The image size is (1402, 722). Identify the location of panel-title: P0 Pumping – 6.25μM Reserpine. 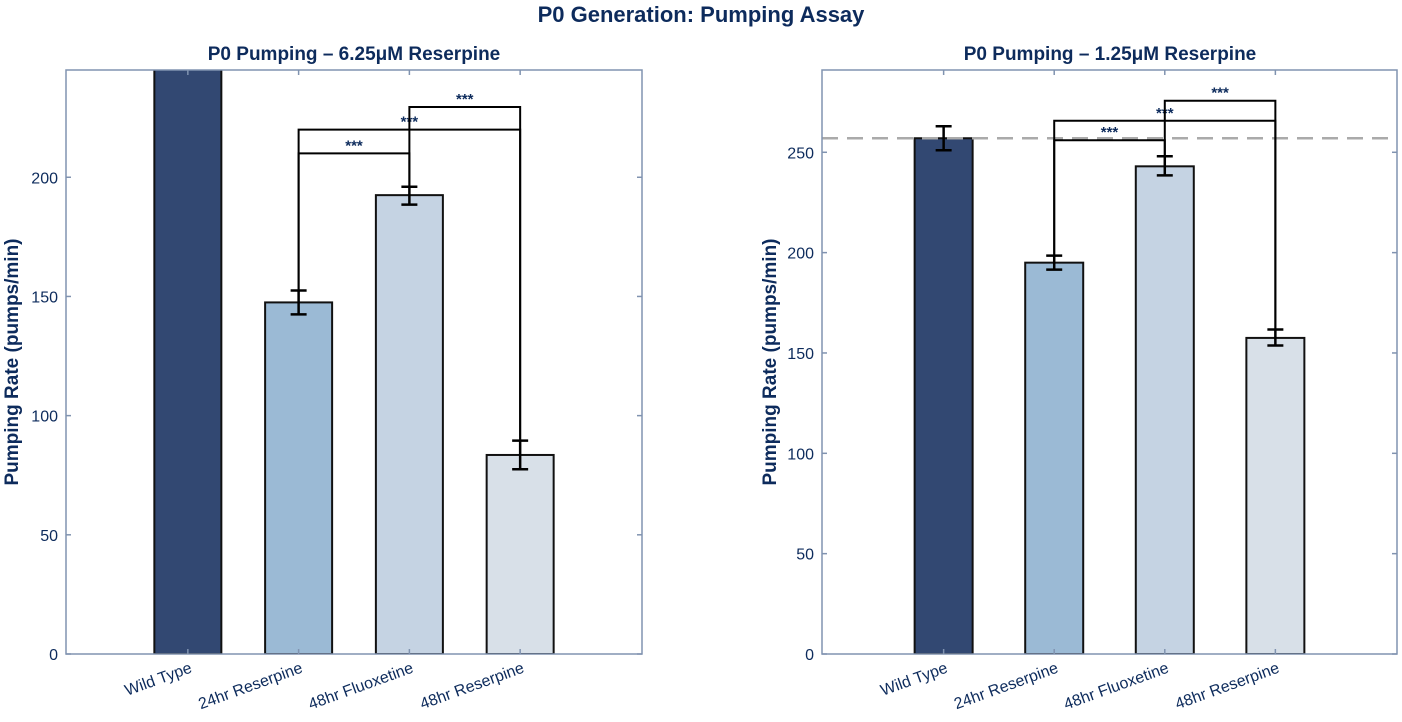
(354, 54).